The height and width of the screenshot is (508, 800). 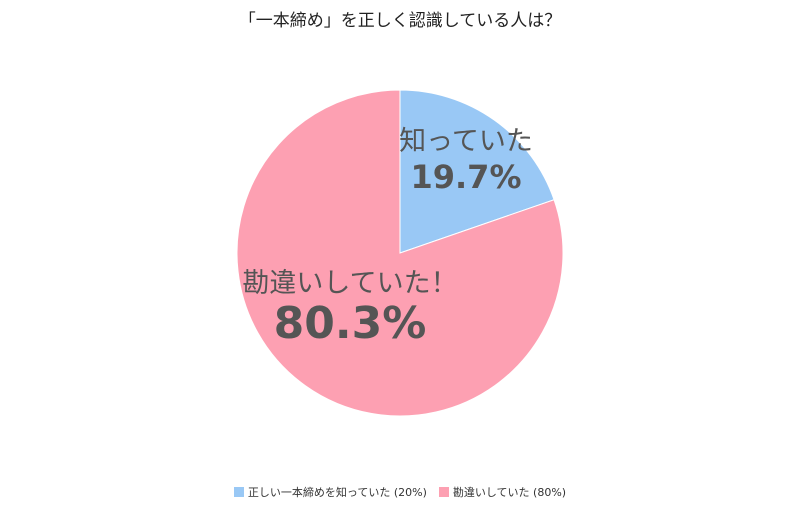 What do you see at coordinates (443, 492) in the screenshot?
I see `legend-swatch-mistaken` at bounding box center [443, 492].